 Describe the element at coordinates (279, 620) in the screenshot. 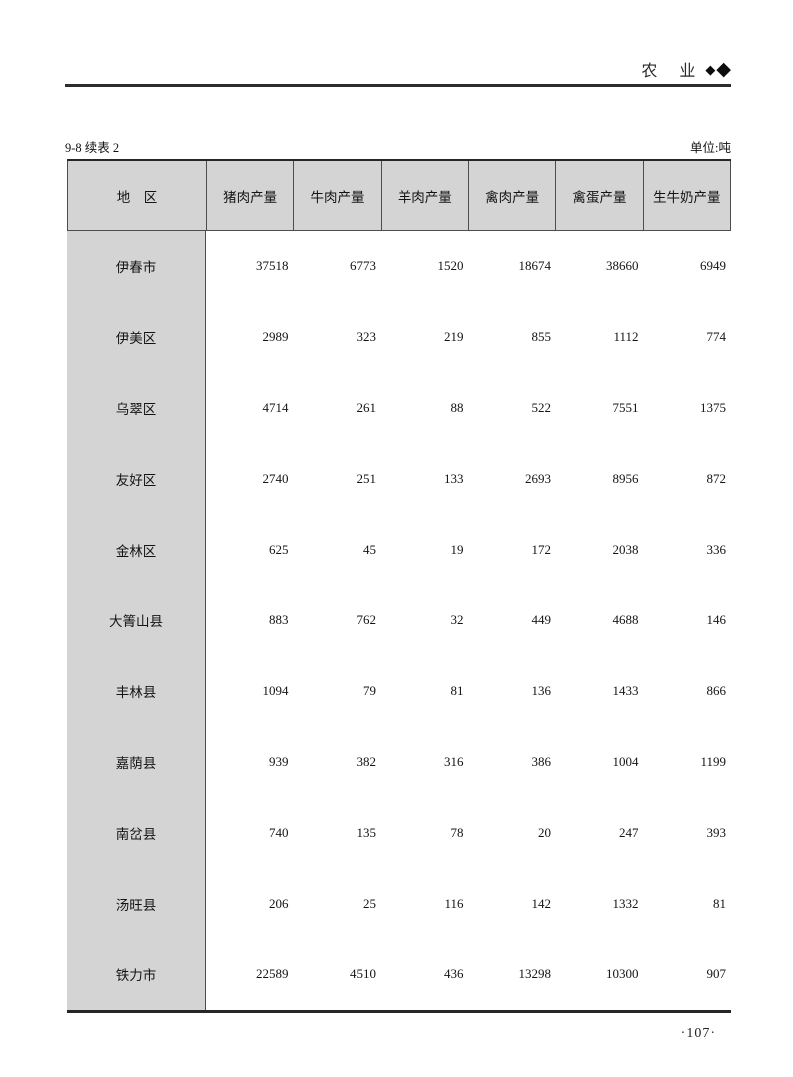

I see `value-cell-pork: 883` at that location.